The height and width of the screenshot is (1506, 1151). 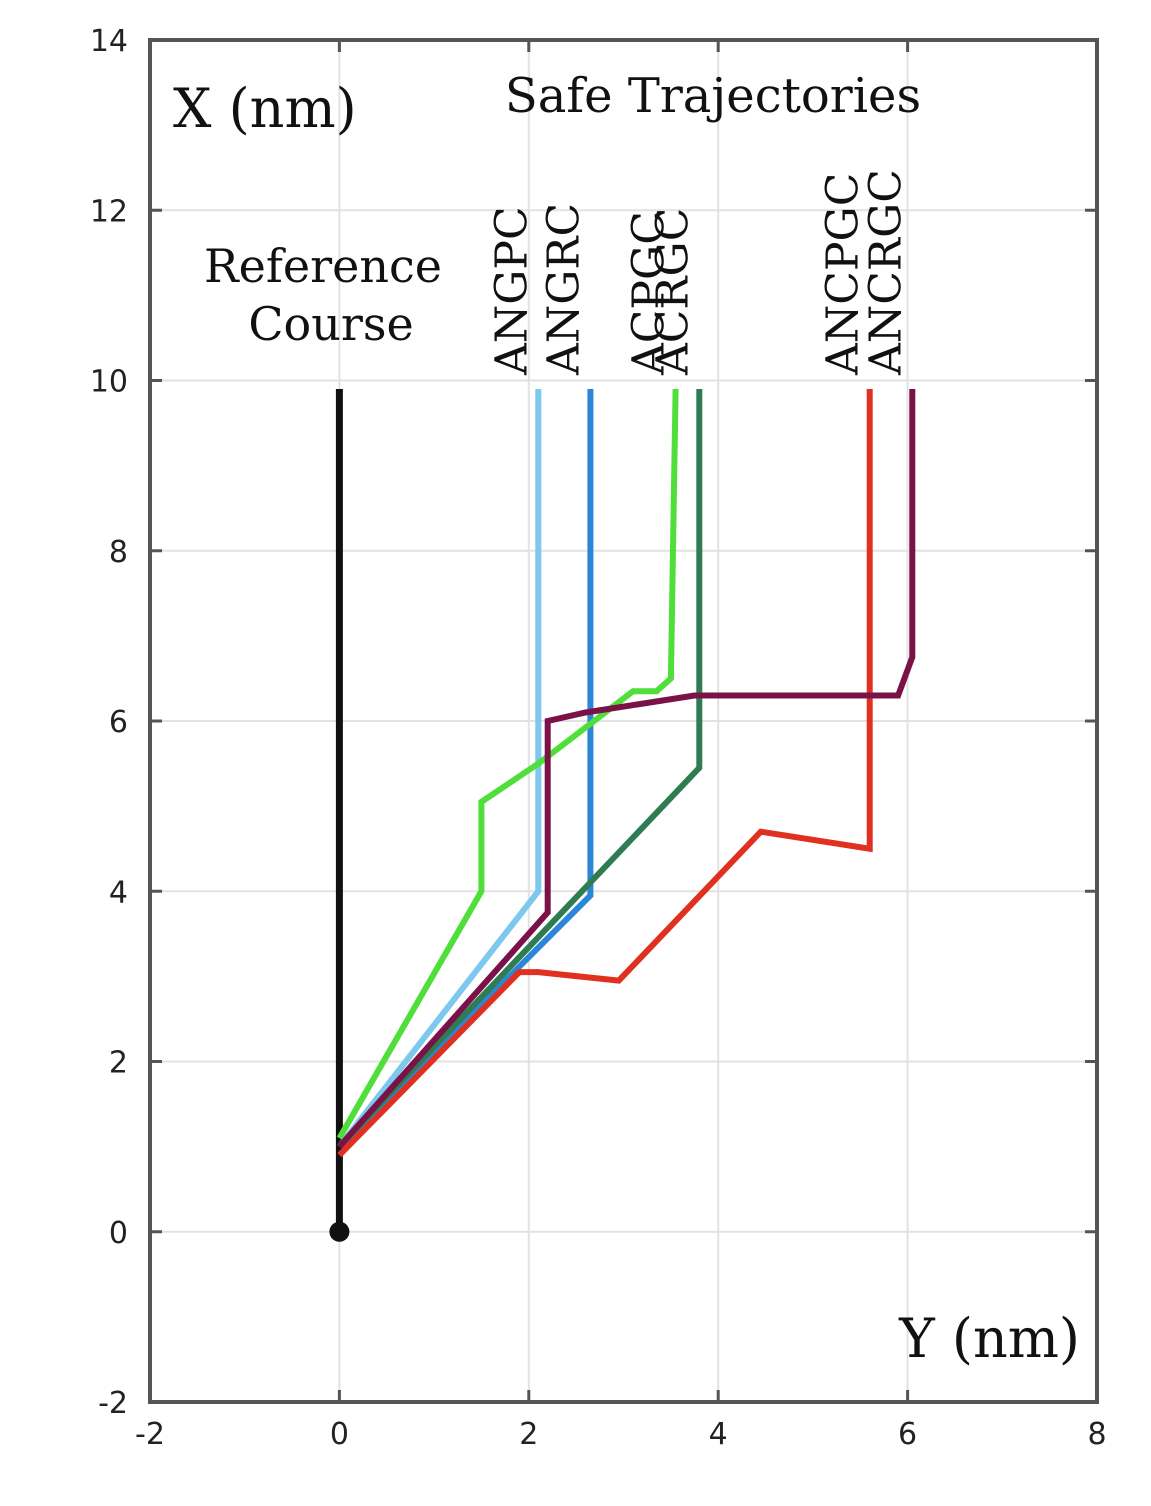 I want to click on y-tick-label: 14, so click(x=109, y=41).